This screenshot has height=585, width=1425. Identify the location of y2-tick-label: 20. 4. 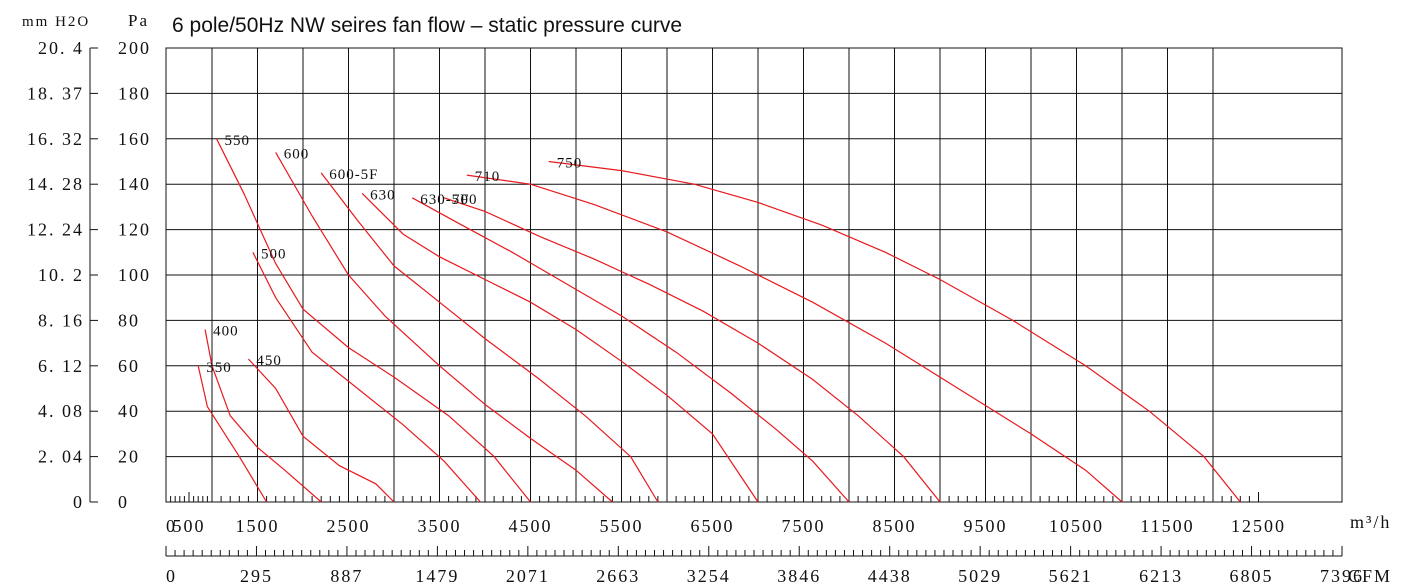
(61, 48).